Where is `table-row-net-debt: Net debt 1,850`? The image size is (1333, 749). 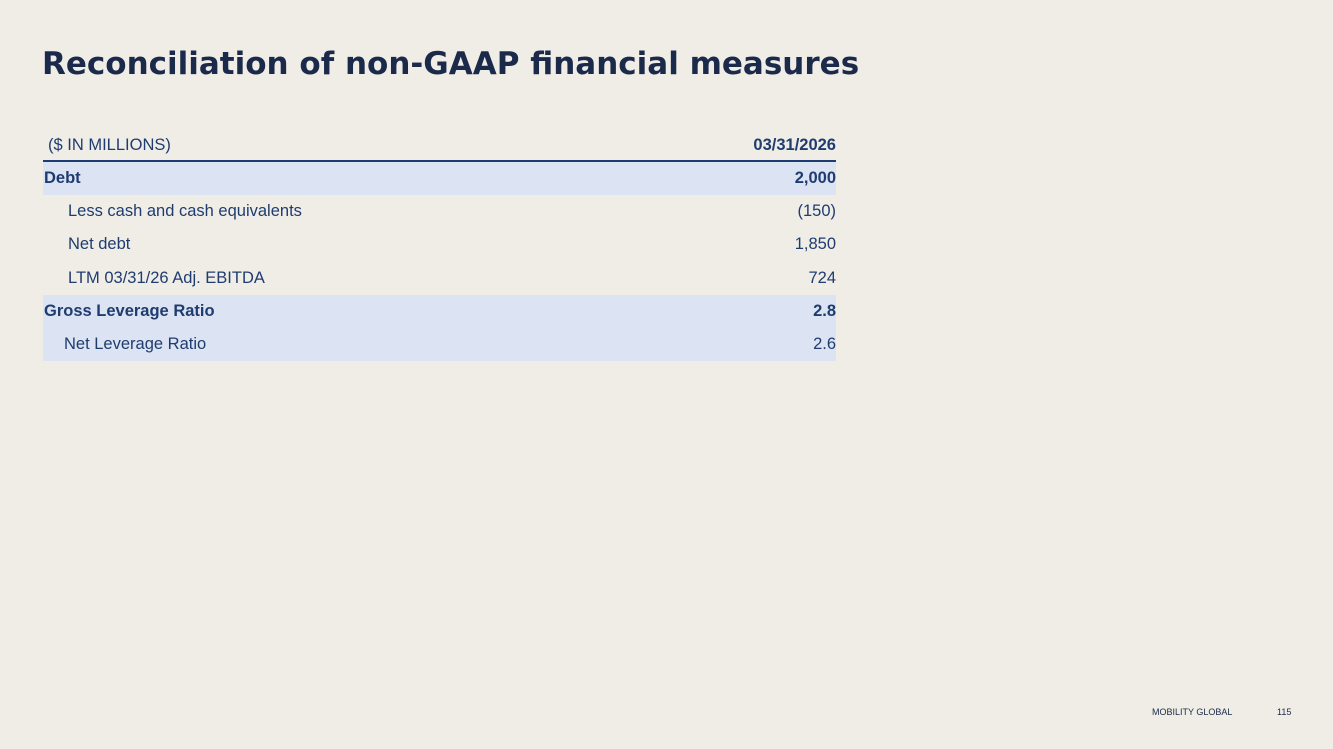
table-row-net-debt: Net debt 1,850 is located at coordinates (439, 244).